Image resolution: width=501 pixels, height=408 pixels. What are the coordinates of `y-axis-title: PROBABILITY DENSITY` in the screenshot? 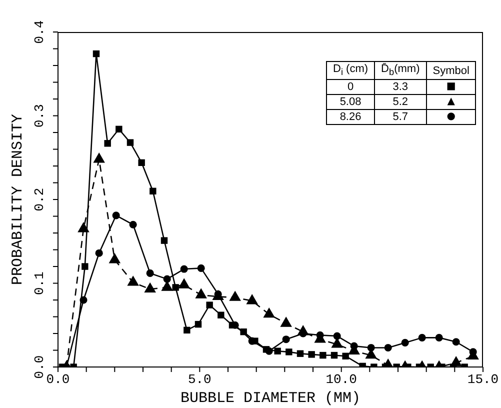 It's located at (17, 200).